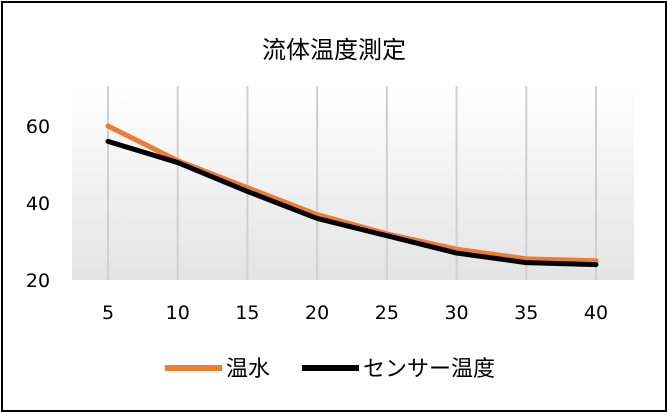 The image size is (668, 413). I want to click on legend-label-hot-water: 温水, so click(248, 369).